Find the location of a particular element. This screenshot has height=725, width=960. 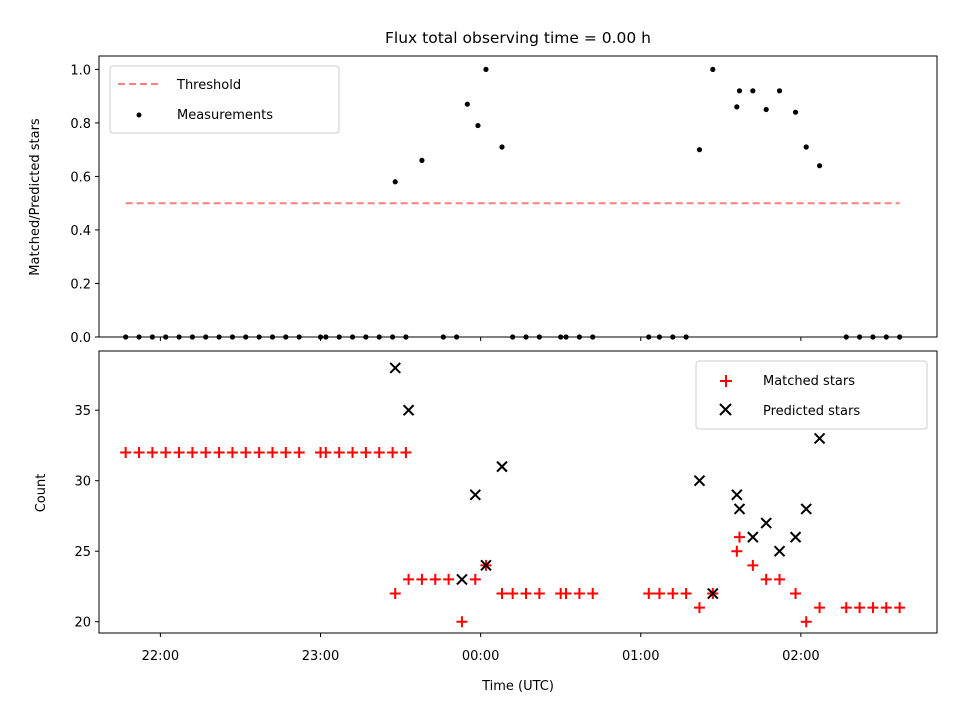

bottom-y-tick-label: 30 is located at coordinates (82, 482).